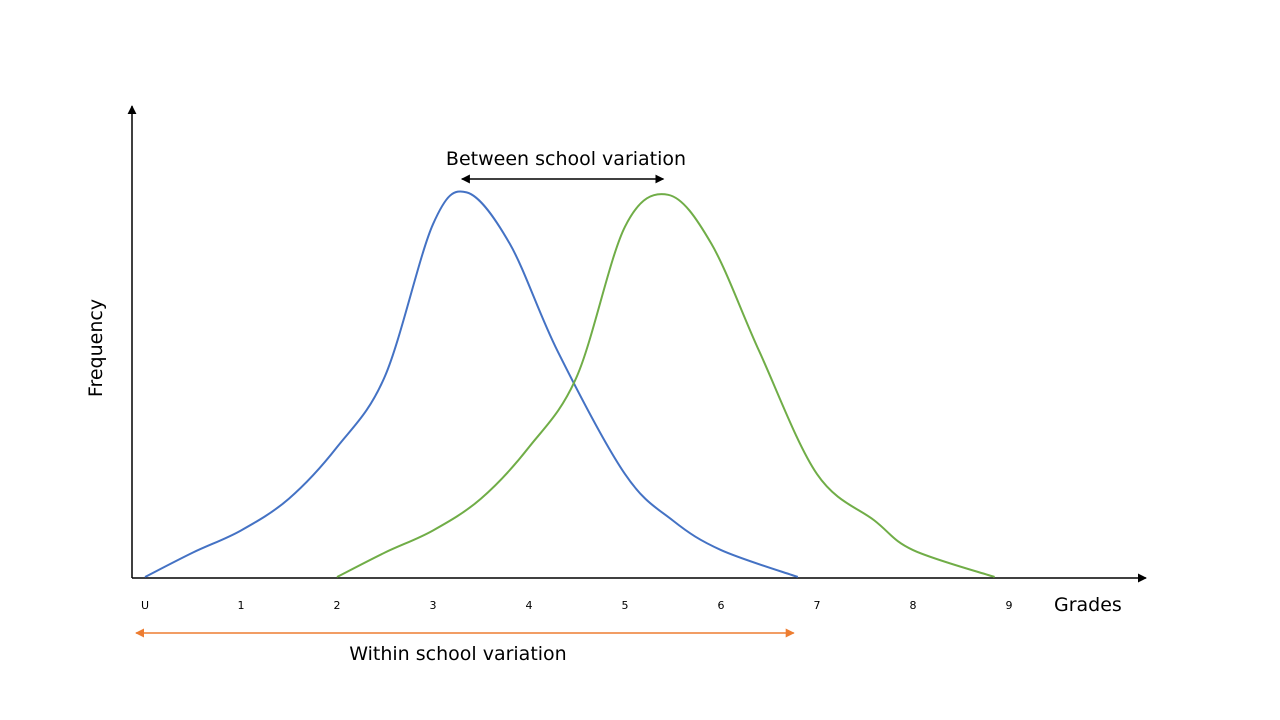 The height and width of the screenshot is (720, 1280). Describe the element at coordinates (913, 605) in the screenshot. I see `x-tick-label: 8` at that location.